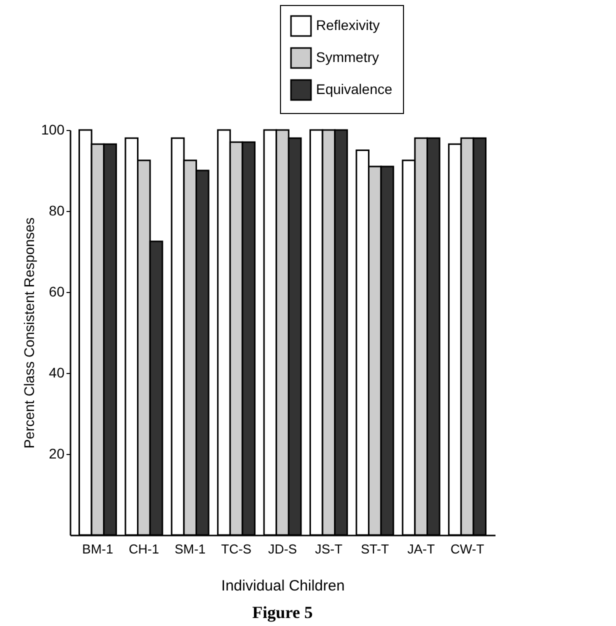  I want to click on y-tick-label: 100, so click(53, 130).